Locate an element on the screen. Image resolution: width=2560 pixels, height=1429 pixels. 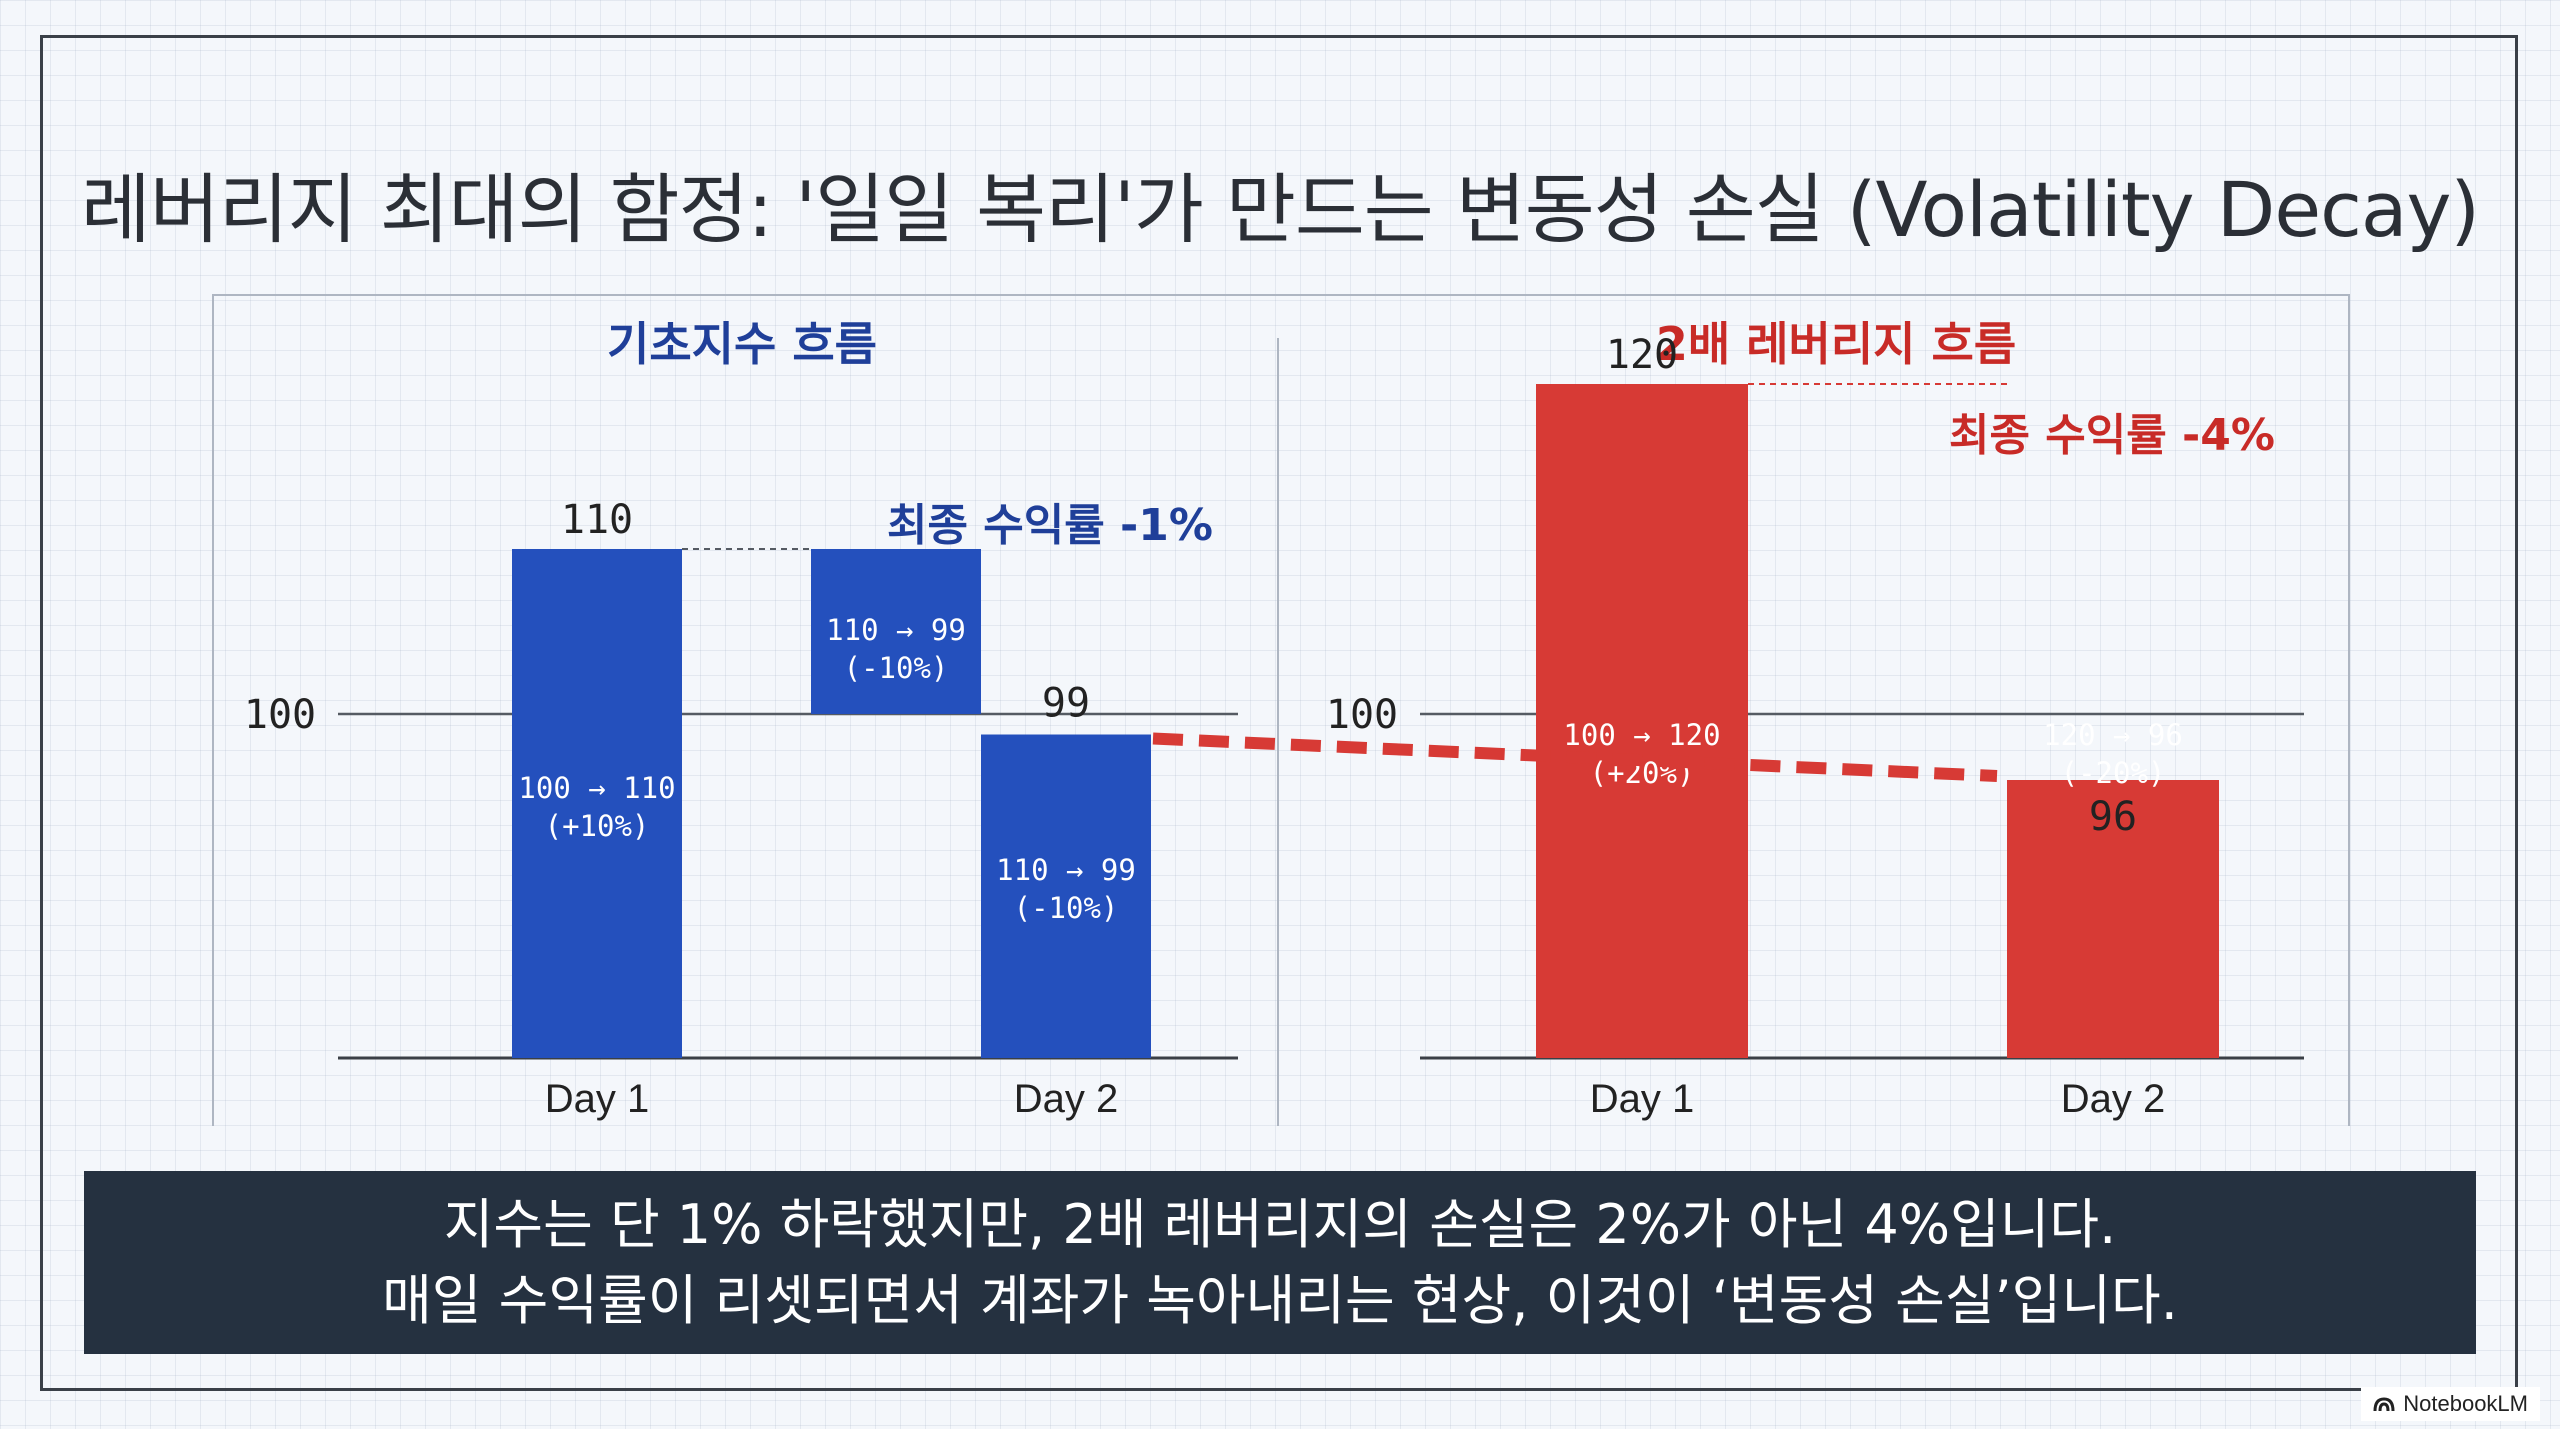
left-step-label-1-b: (+10%) is located at coordinates (597, 826).